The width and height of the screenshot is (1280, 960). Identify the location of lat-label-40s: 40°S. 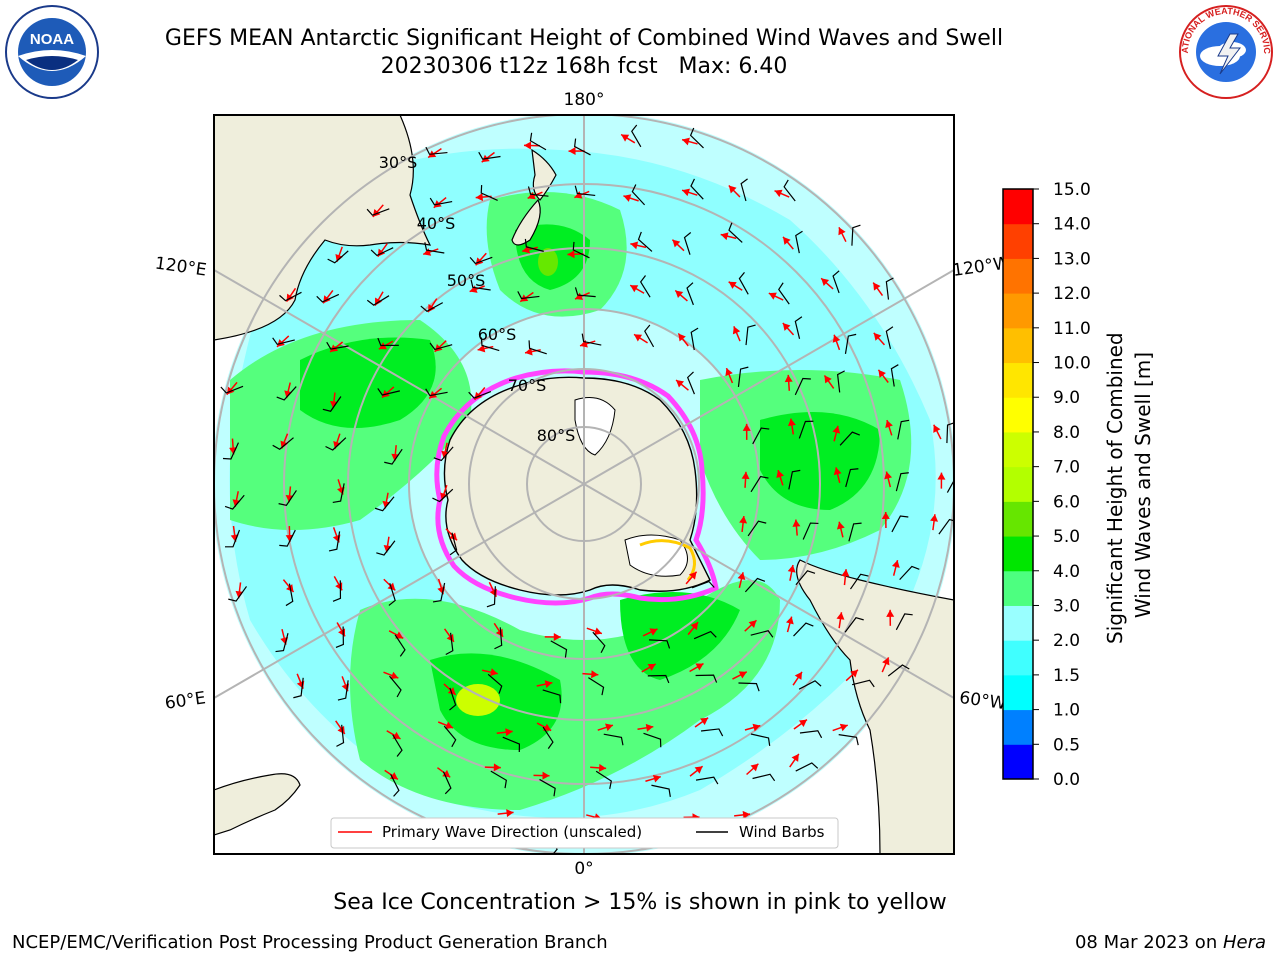
(436, 223).